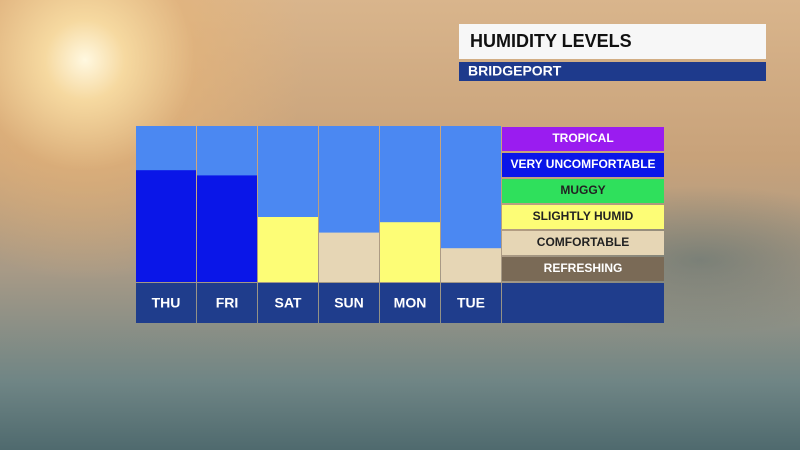 Image resolution: width=800 pixels, height=450 pixels. I want to click on level-label: COMFORTABLE, so click(583, 242).